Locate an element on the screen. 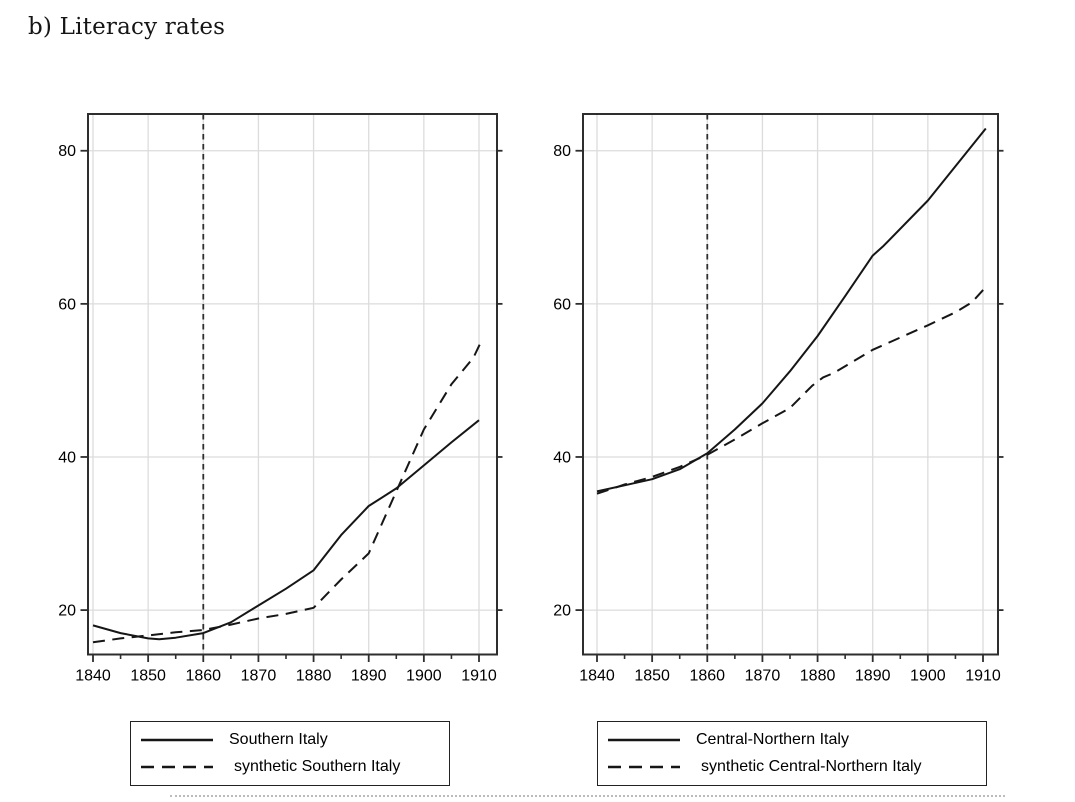  legend-label-synthetic-central-northern: synthetic Central-Northern Italy is located at coordinates (811, 766).